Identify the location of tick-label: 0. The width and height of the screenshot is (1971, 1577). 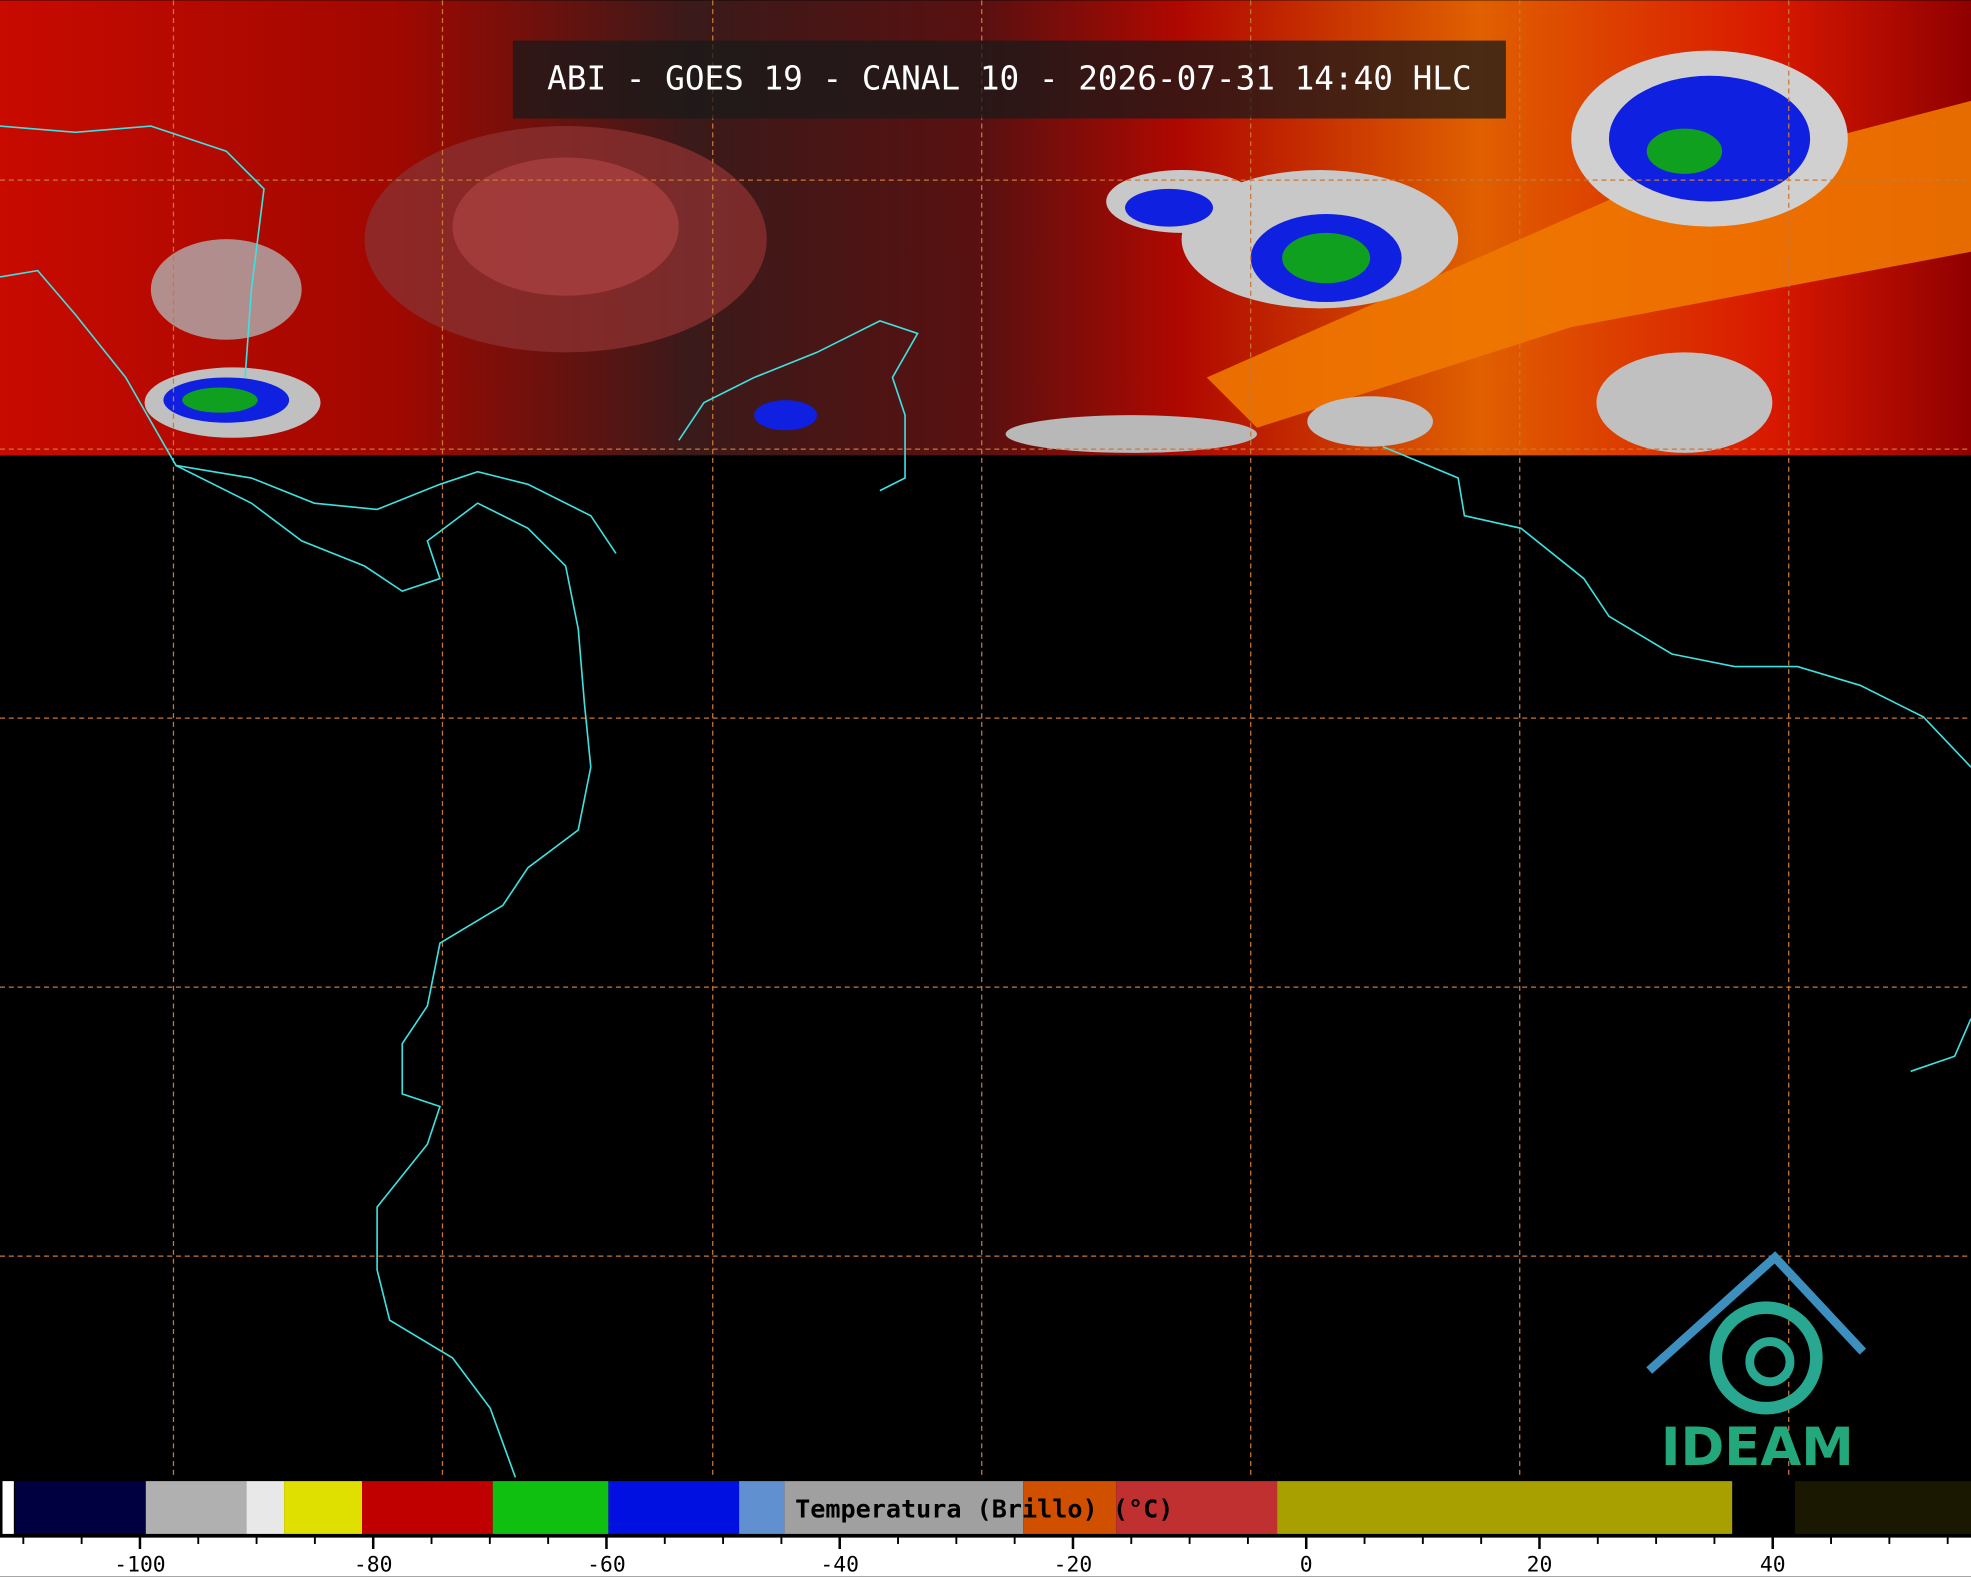
(1306, 1565).